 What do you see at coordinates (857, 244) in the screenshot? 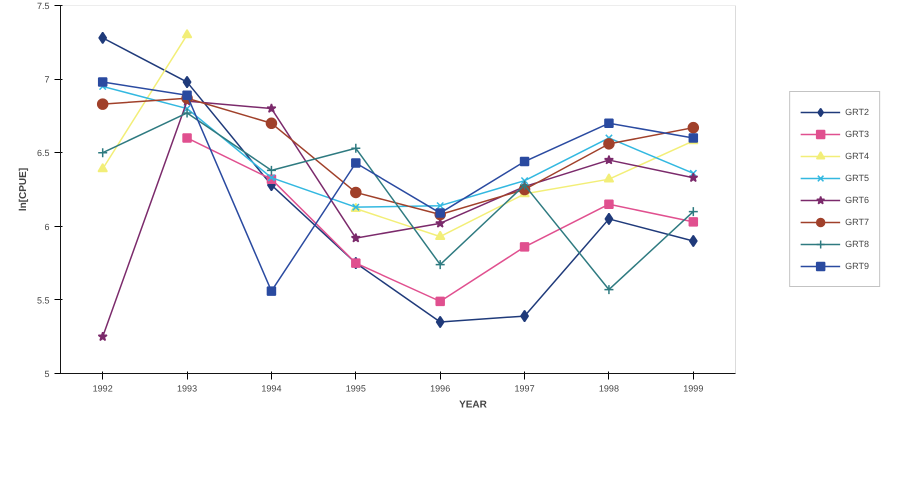
I see `legend-label: GRT8` at bounding box center [857, 244].